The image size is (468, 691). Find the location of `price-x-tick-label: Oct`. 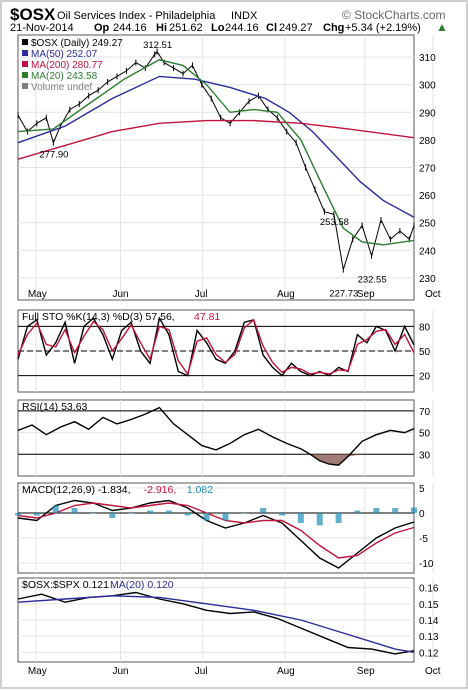

price-x-tick-label: Oct is located at coordinates (433, 294).